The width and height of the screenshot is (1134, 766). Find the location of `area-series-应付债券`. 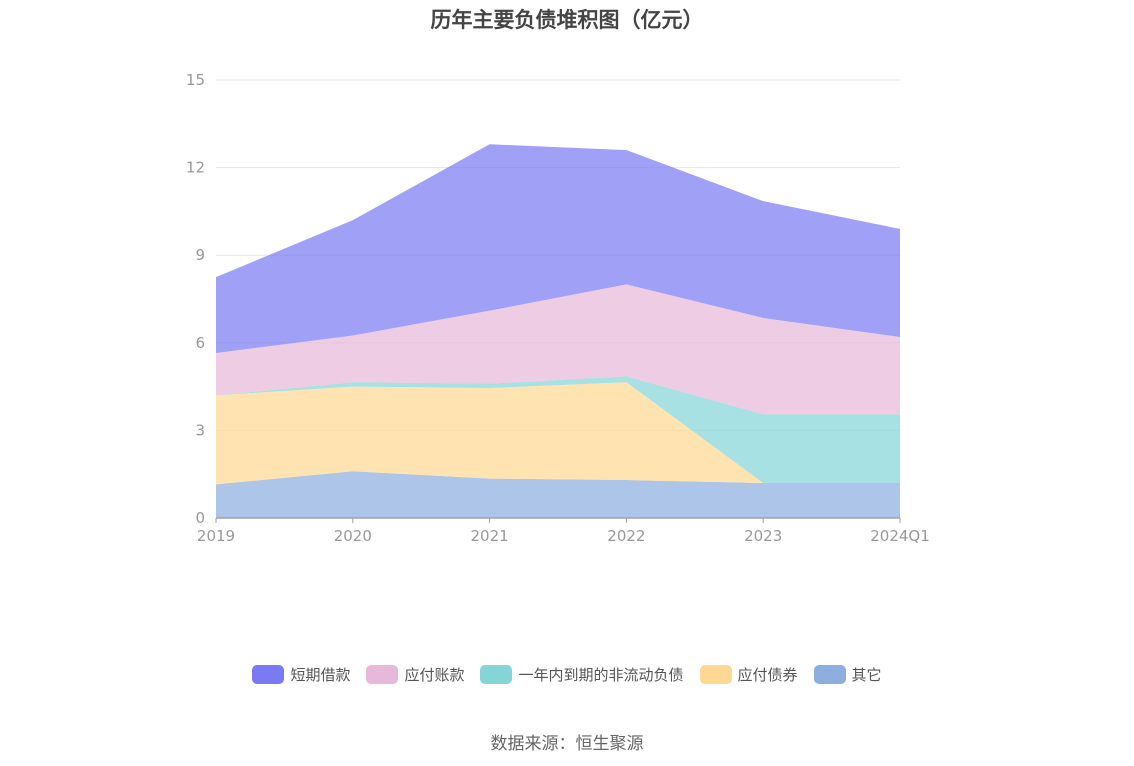

area-series-应付债券 is located at coordinates (558, 433).